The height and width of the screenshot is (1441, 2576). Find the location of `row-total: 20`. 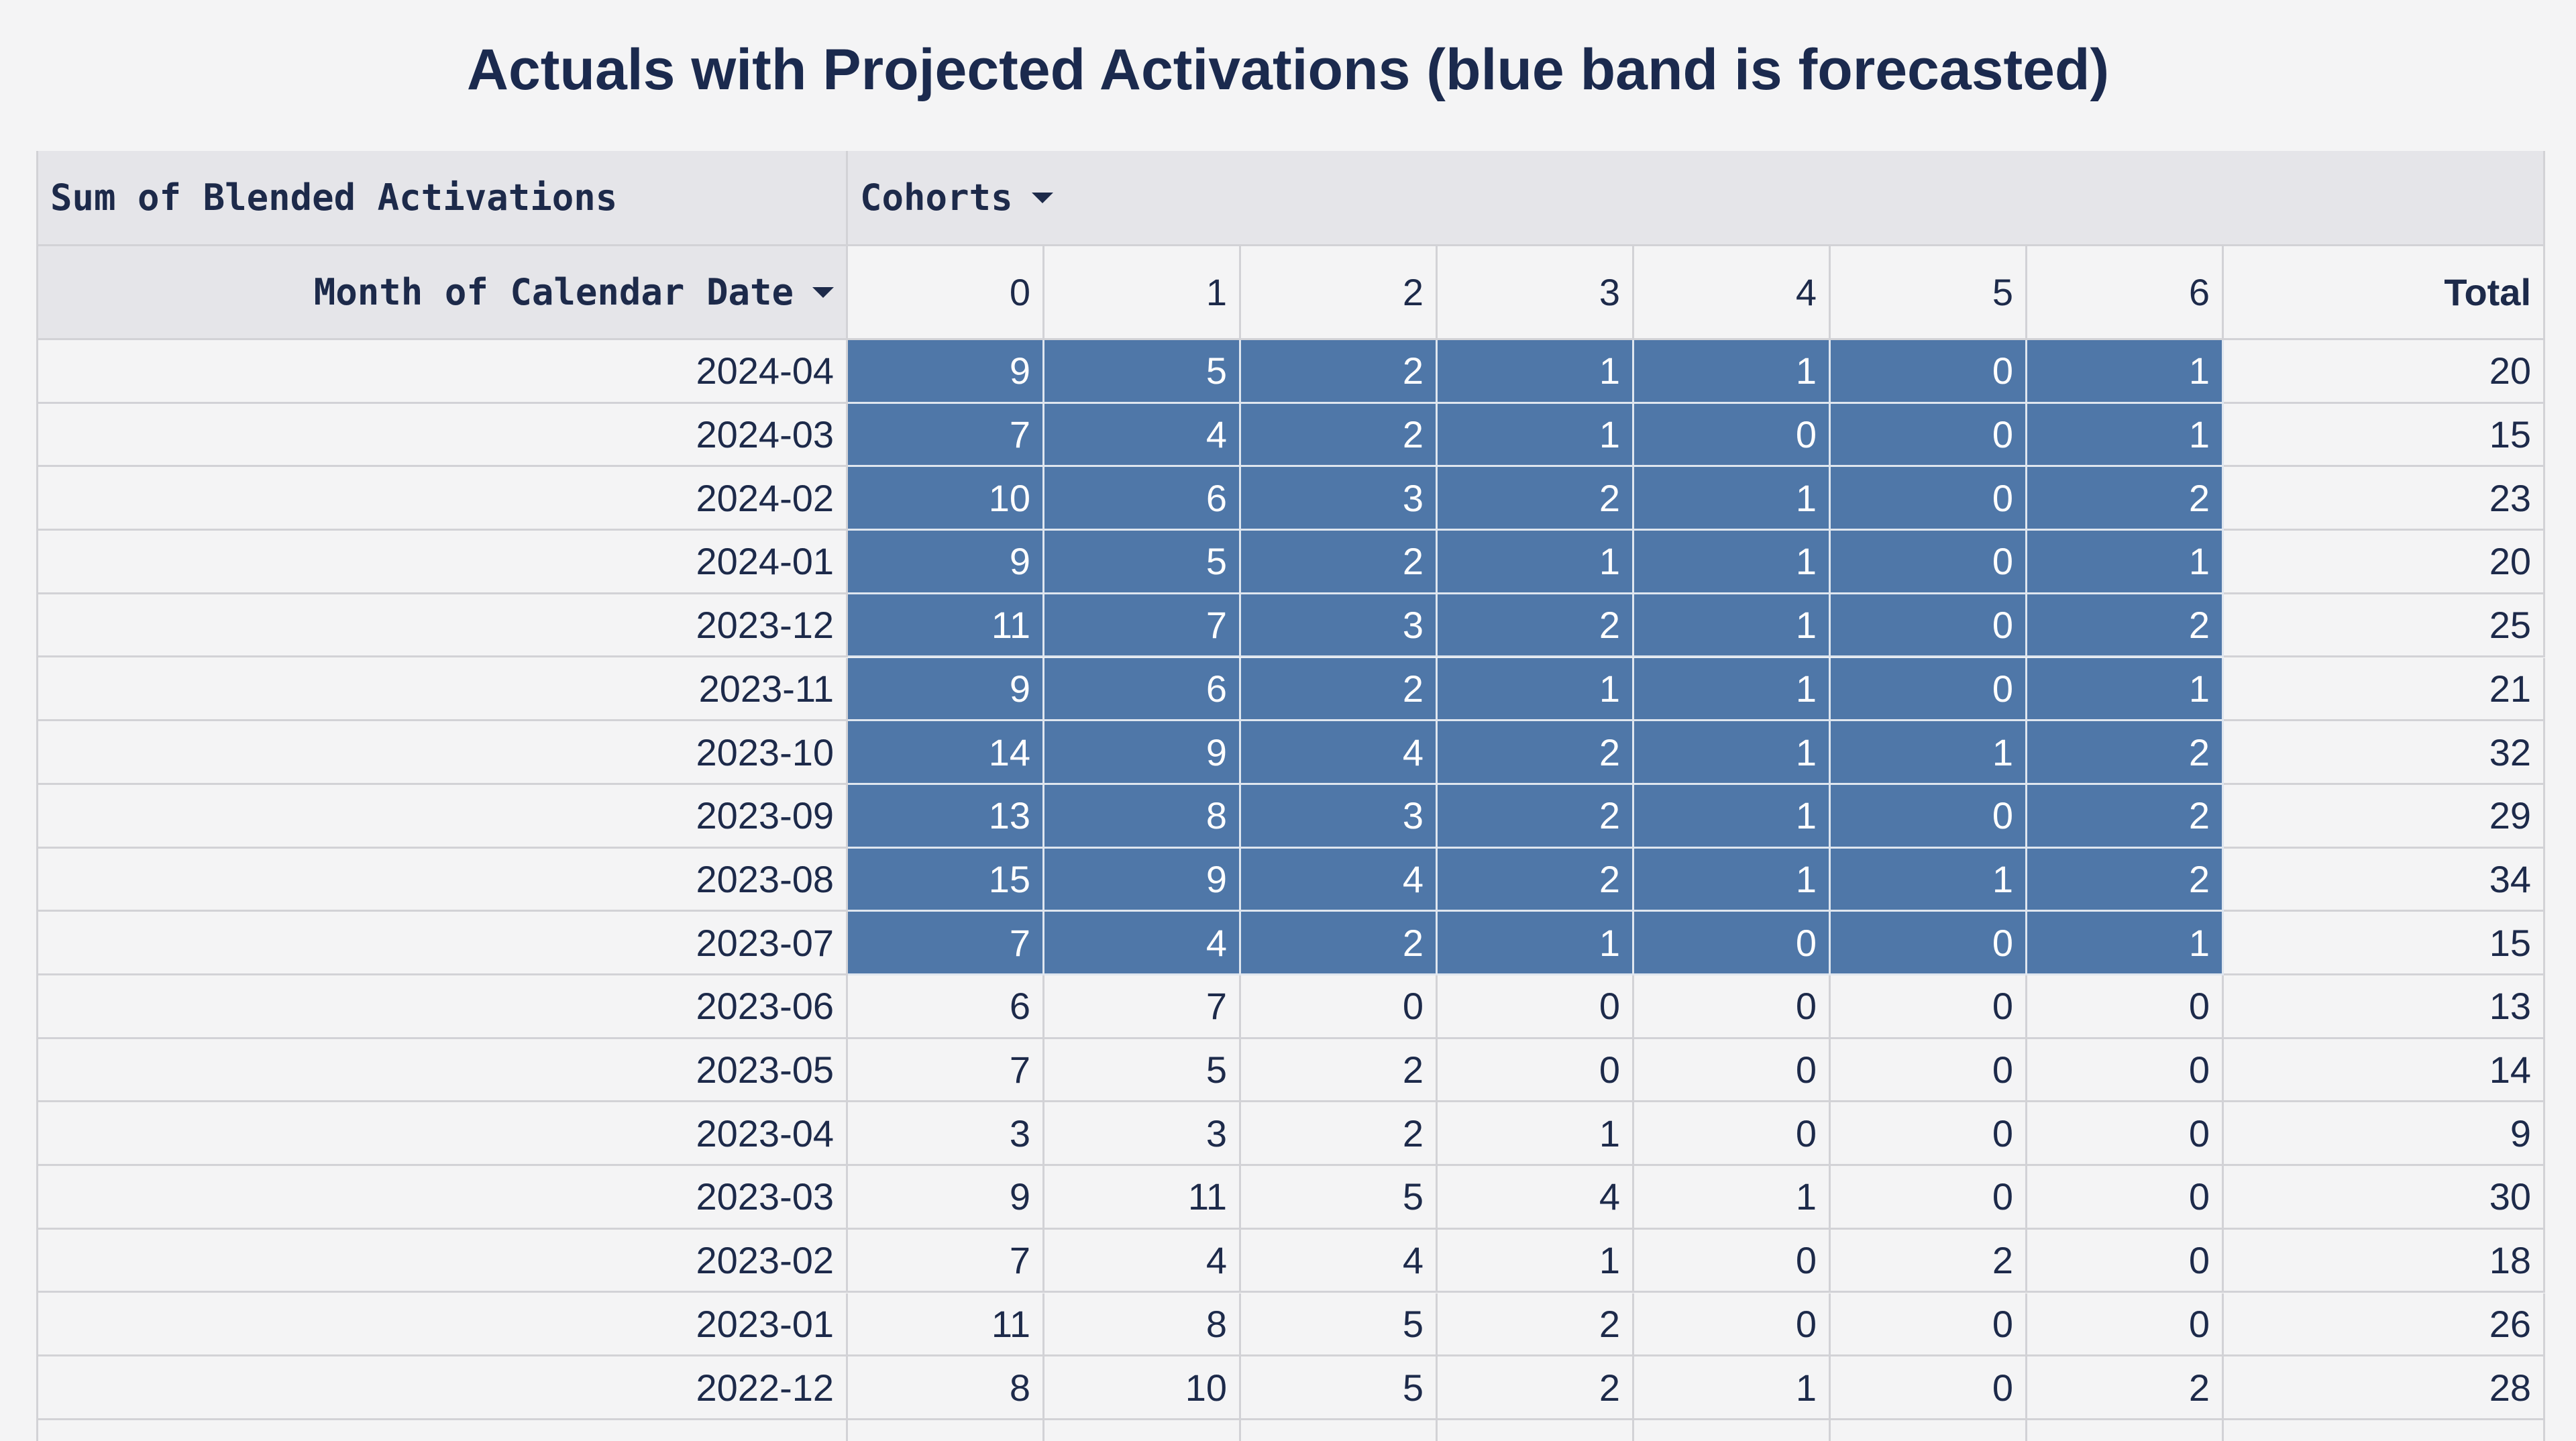

row-total: 20 is located at coordinates (2384, 562).